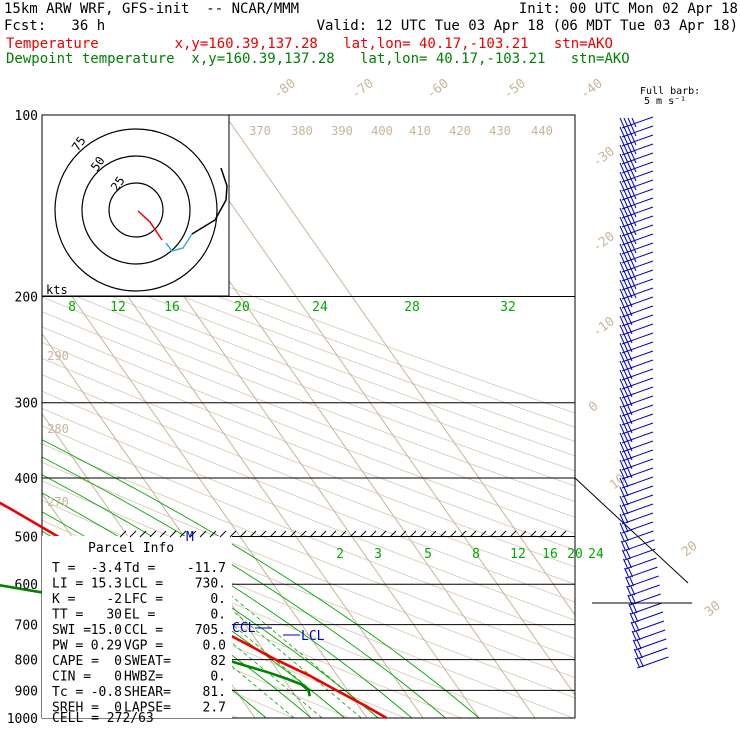 The image size is (740, 740). I want to click on pressure-label-500: 500, so click(26, 537).